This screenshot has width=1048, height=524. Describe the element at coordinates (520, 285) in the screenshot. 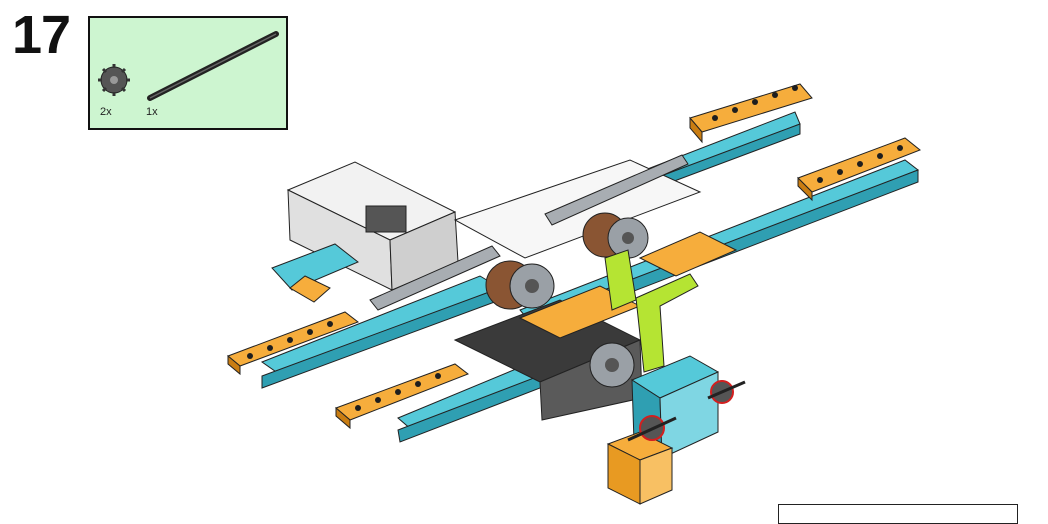

I see `gear-left` at that location.